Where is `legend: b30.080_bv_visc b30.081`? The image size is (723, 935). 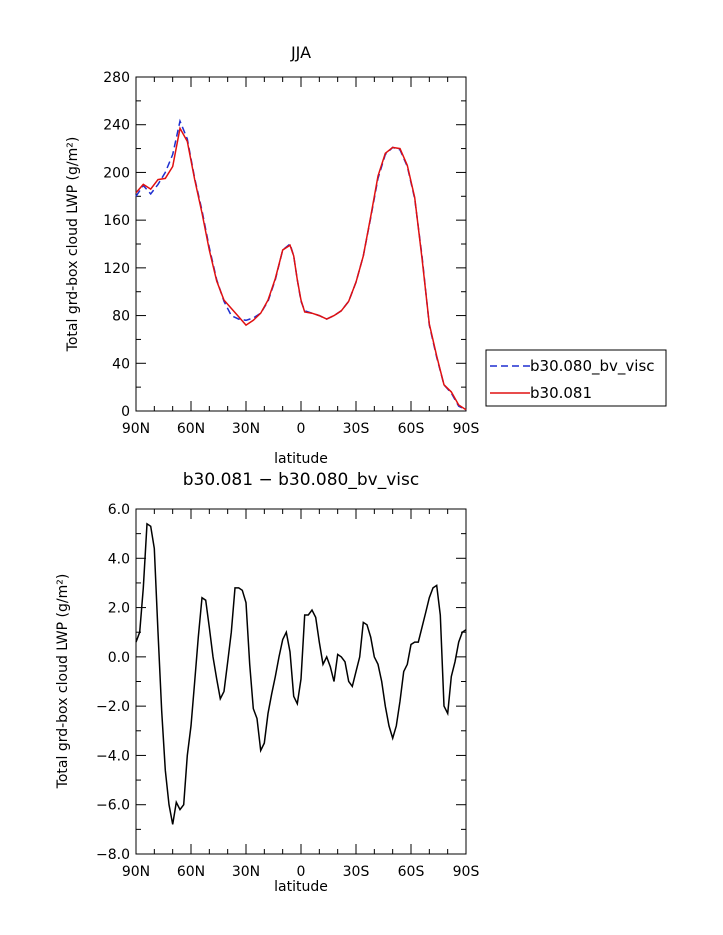 legend: b30.080_bv_visc b30.081 is located at coordinates (576, 378).